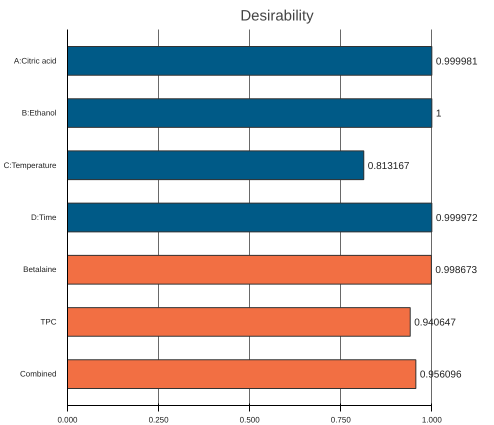 This screenshot has height=425, width=494. What do you see at coordinates (457, 62) in the screenshot?
I see `data-label: 0.999981` at bounding box center [457, 62].